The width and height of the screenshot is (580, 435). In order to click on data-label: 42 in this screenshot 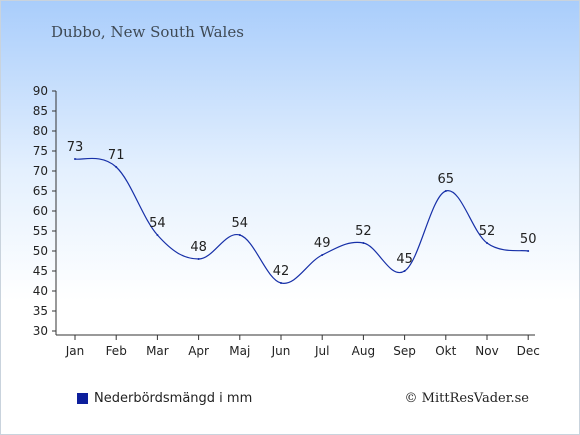, I will do `click(281, 271)`.